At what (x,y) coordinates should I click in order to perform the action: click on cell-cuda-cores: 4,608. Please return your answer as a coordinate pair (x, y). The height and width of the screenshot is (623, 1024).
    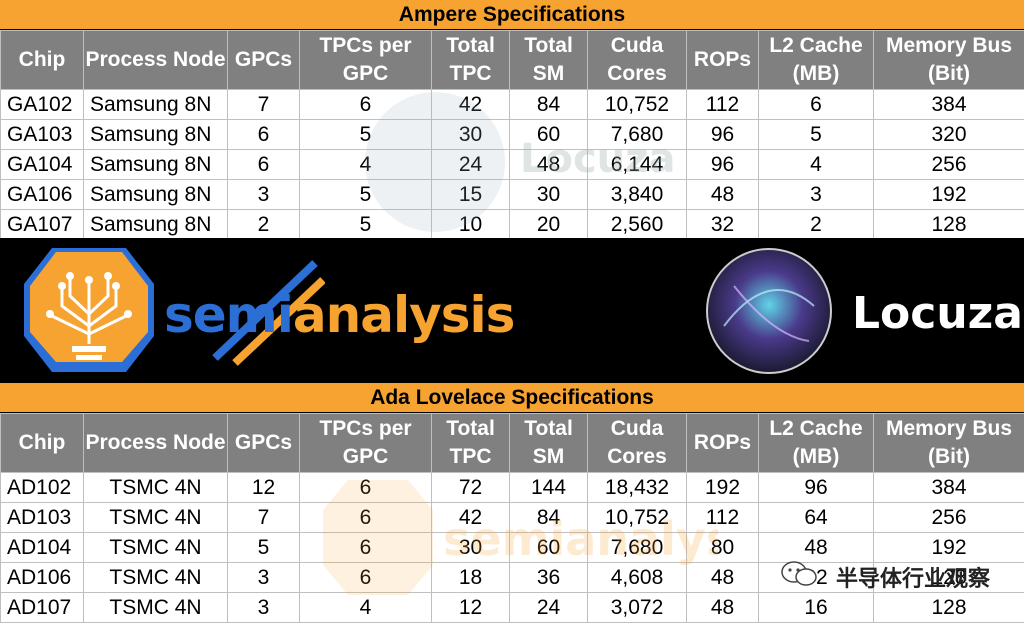
    Looking at the image, I should click on (637, 578).